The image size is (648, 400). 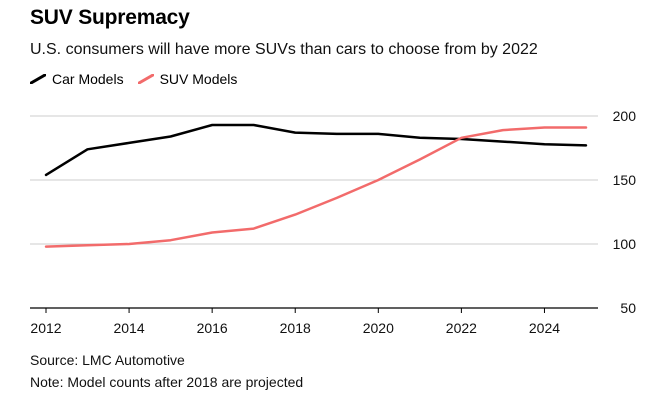 What do you see at coordinates (145, 79) in the screenshot?
I see `legend-swatch-suv` at bounding box center [145, 79].